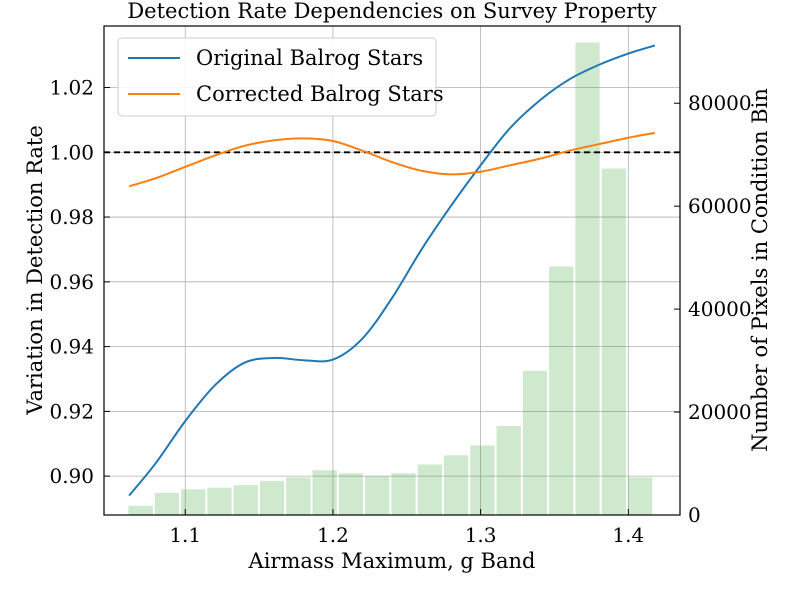 This screenshot has height=600, width=800. What do you see at coordinates (406, 528) in the screenshot?
I see `x-axis-ticks: 1.1 1.2 1.3 1.4` at bounding box center [406, 528].